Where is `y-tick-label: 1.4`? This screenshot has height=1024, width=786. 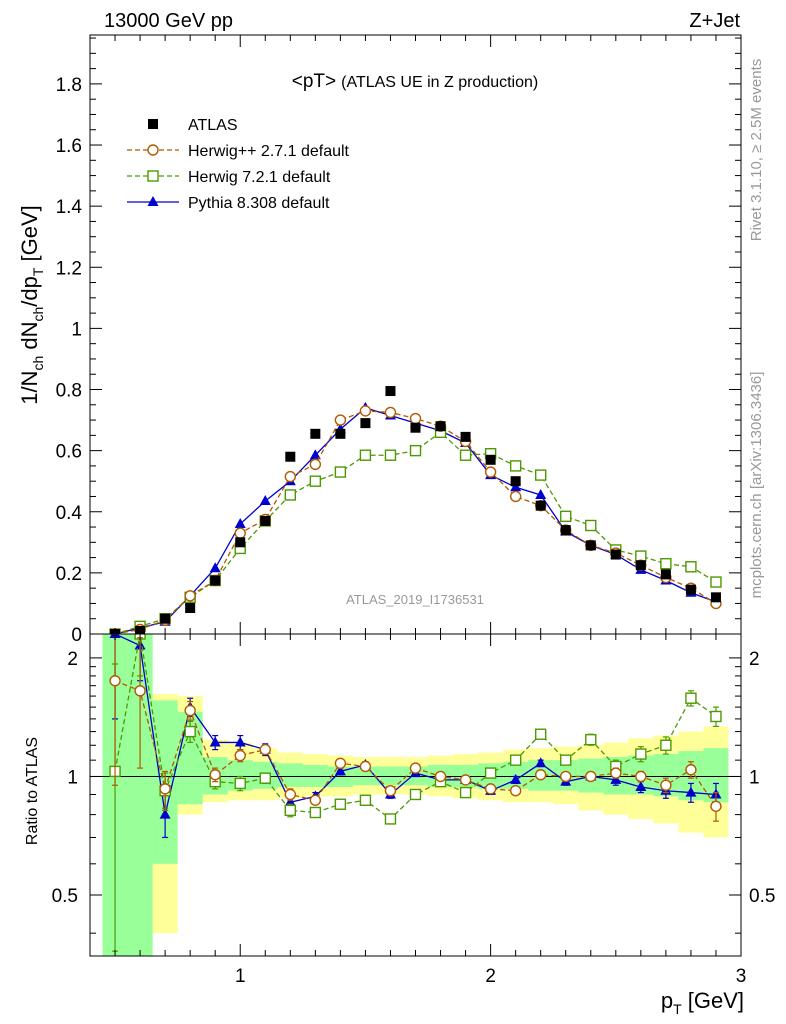
y-tick-label: 1.4 is located at coordinates (69, 207).